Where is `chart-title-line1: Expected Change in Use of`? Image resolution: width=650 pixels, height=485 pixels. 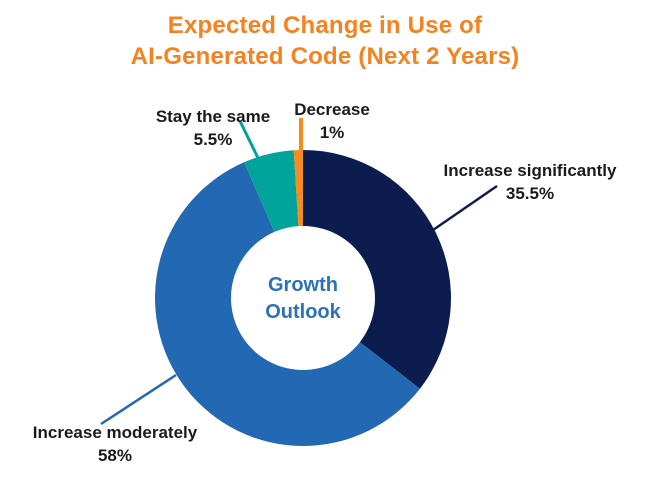
chart-title-line1: Expected Change in Use of is located at coordinates (325, 25).